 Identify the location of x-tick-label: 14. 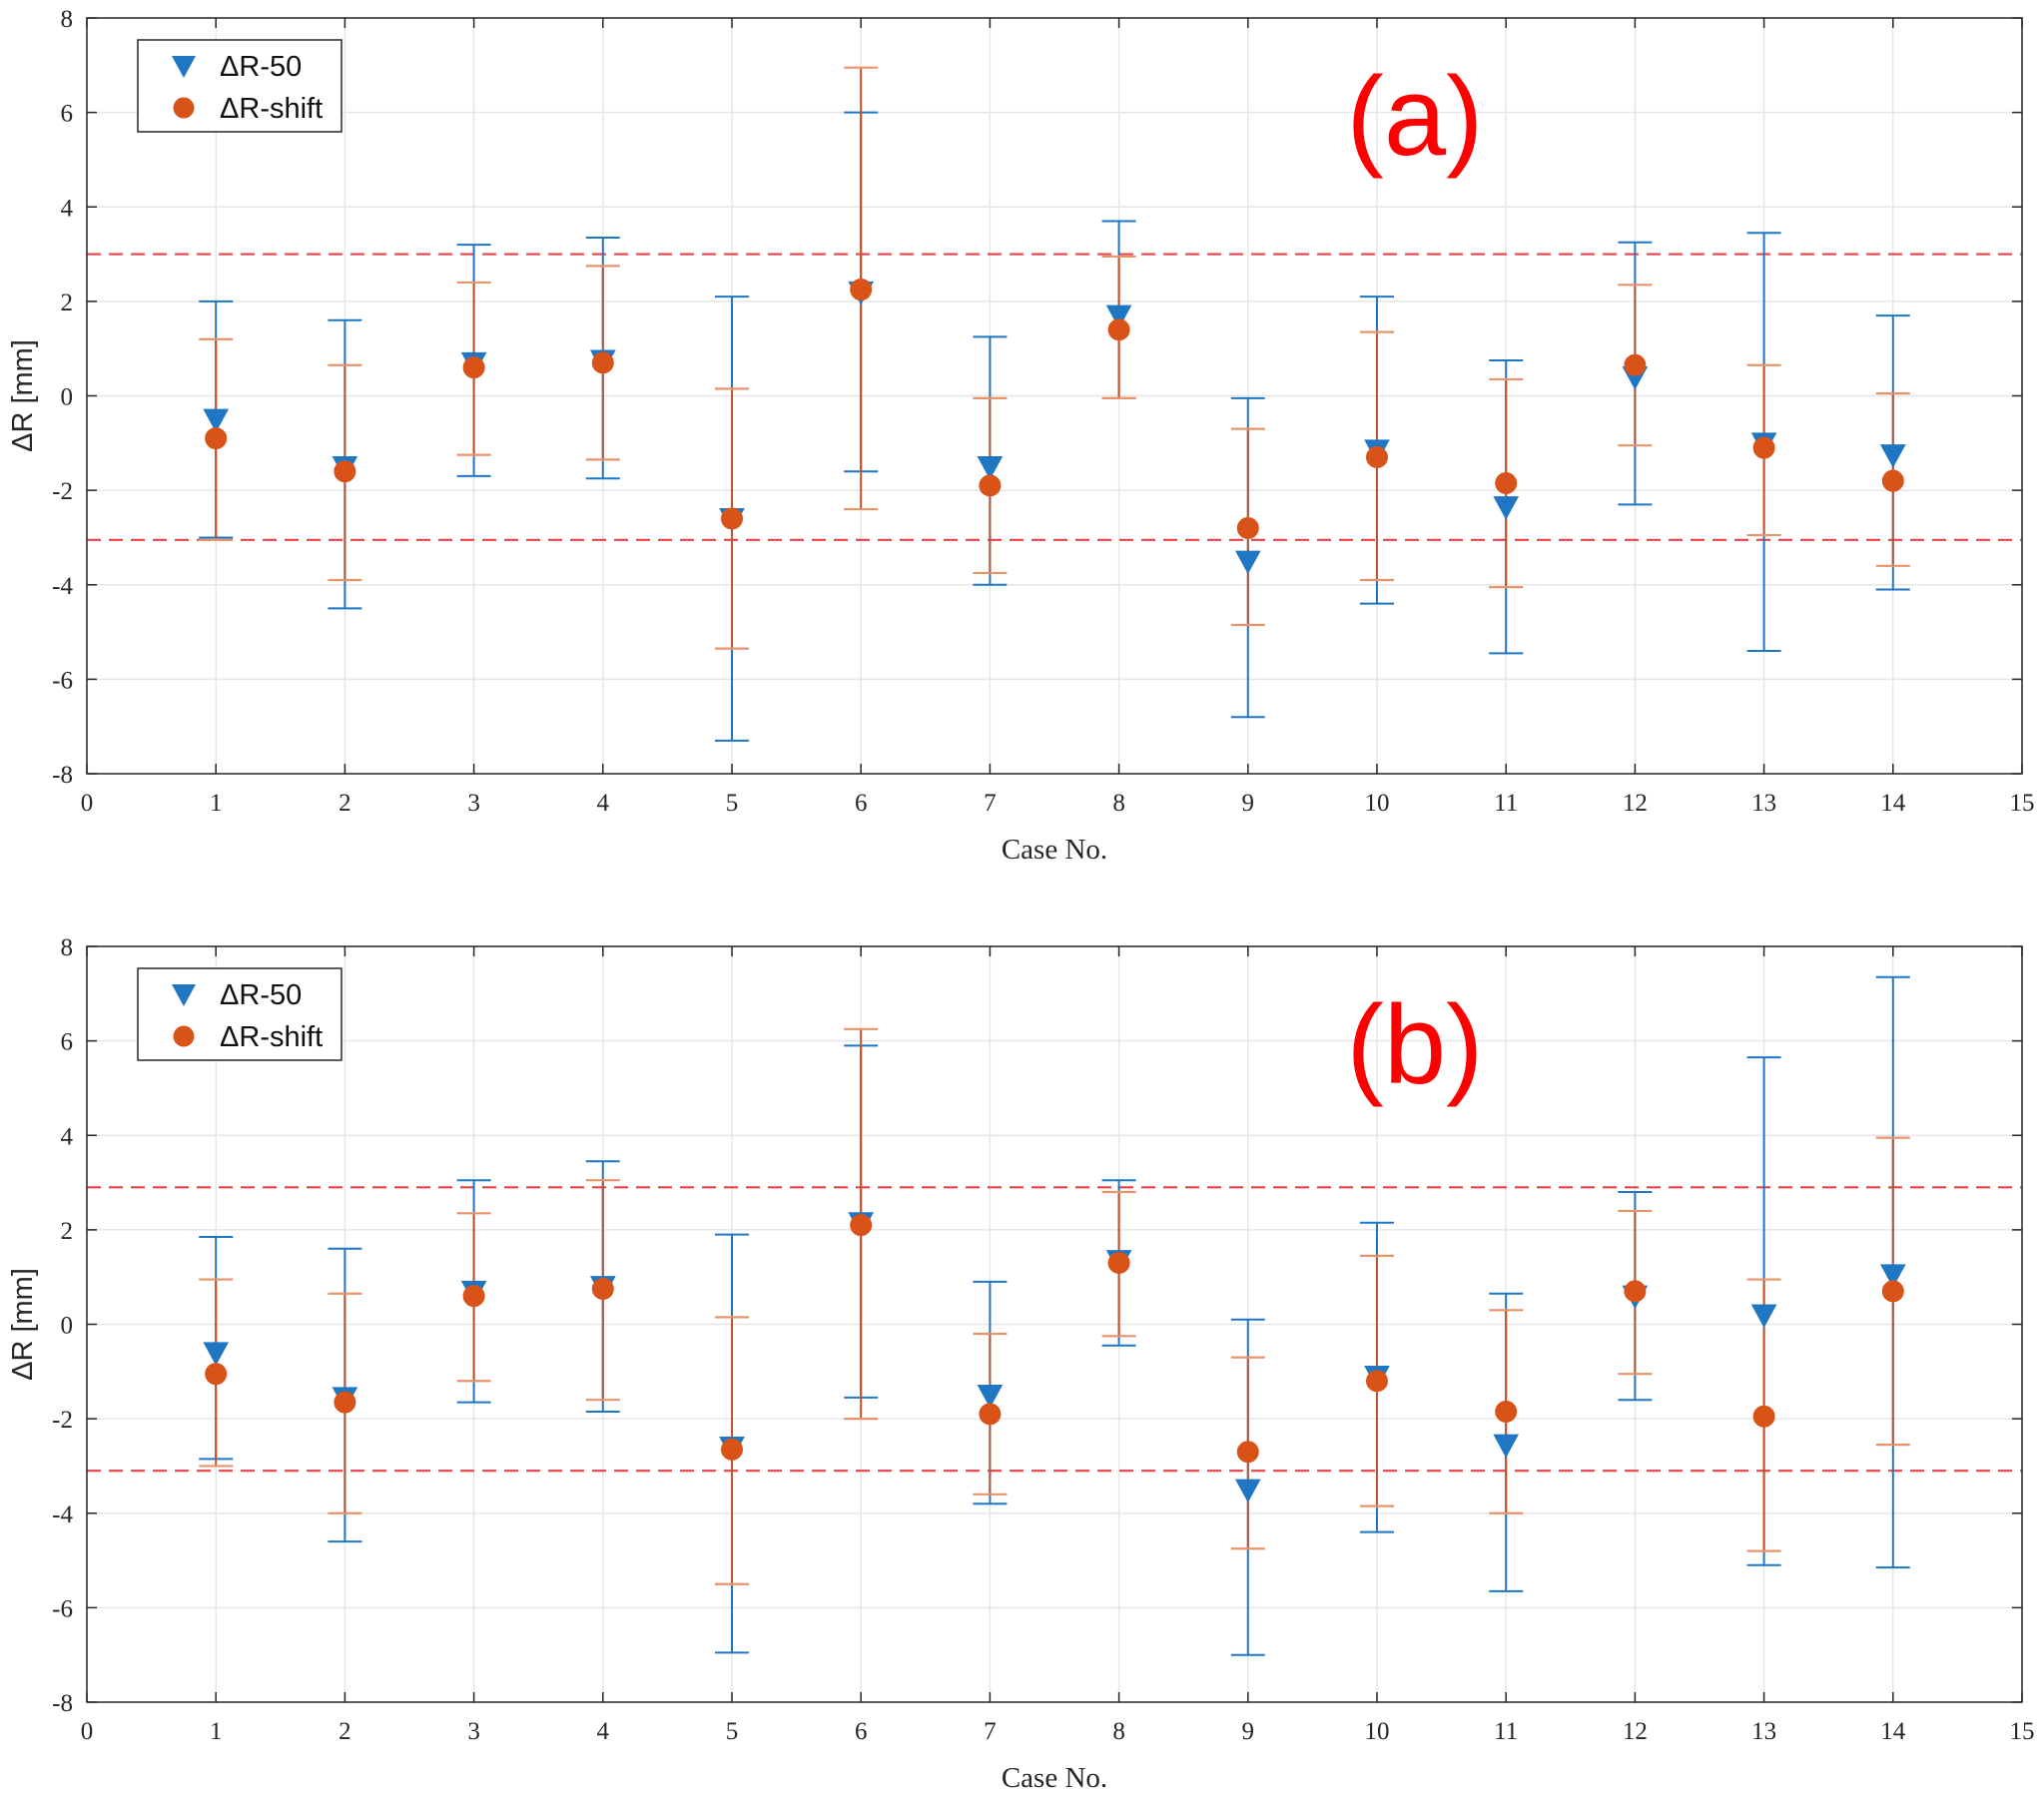
(1893, 1732).